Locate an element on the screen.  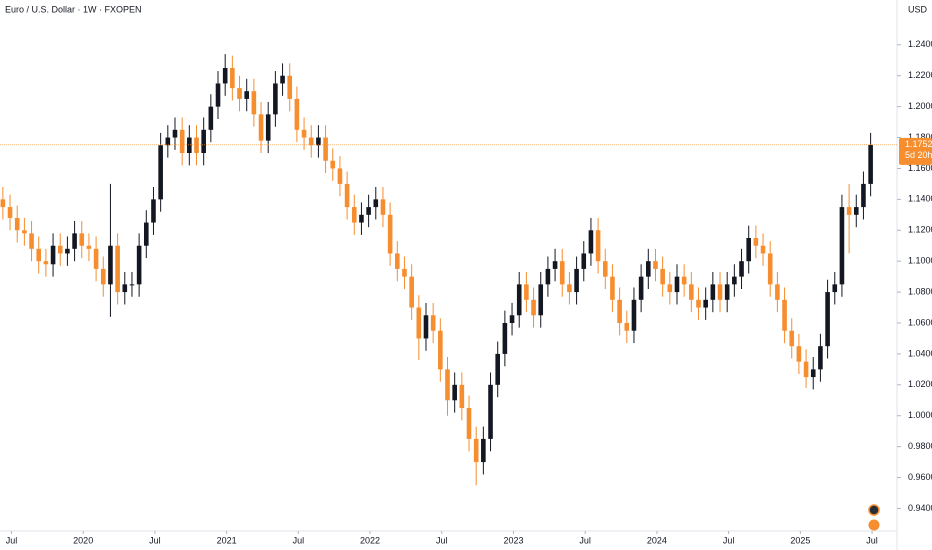
x-tick-label: 2020 is located at coordinates (83, 540).